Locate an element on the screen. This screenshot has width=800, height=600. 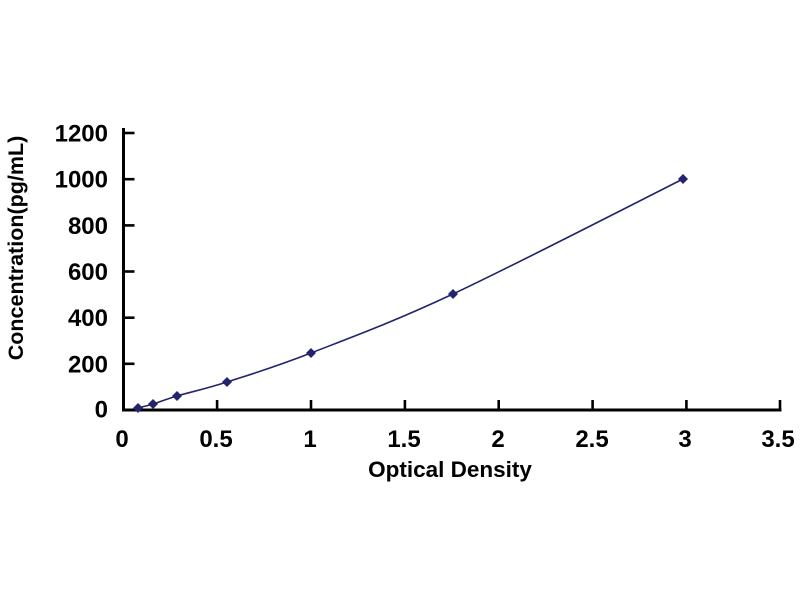
svg-text: 200 is located at coordinates (88, 364).